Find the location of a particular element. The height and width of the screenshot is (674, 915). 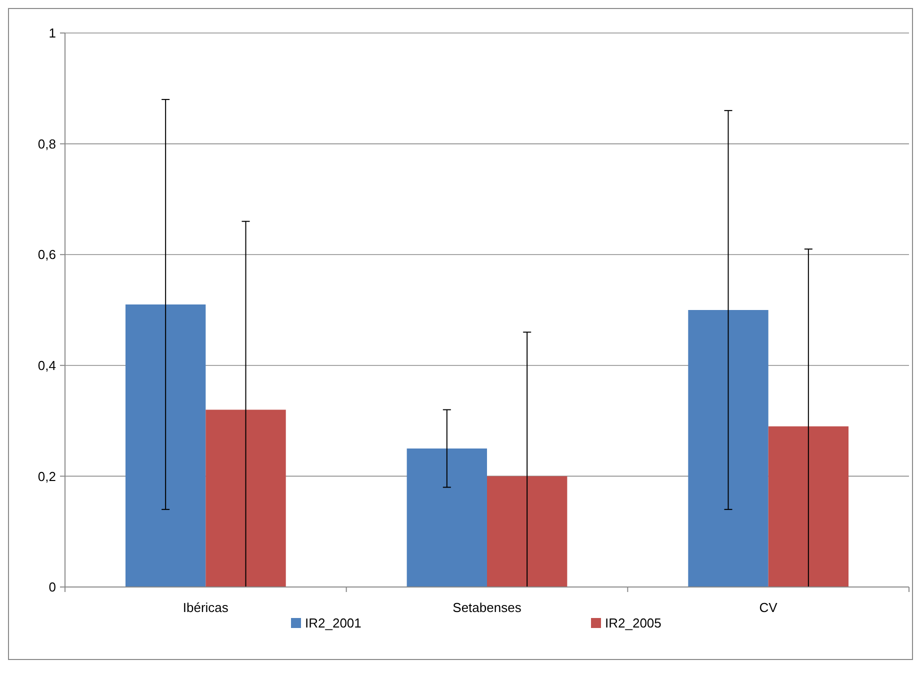

x-tick-label: CV is located at coordinates (768, 607).